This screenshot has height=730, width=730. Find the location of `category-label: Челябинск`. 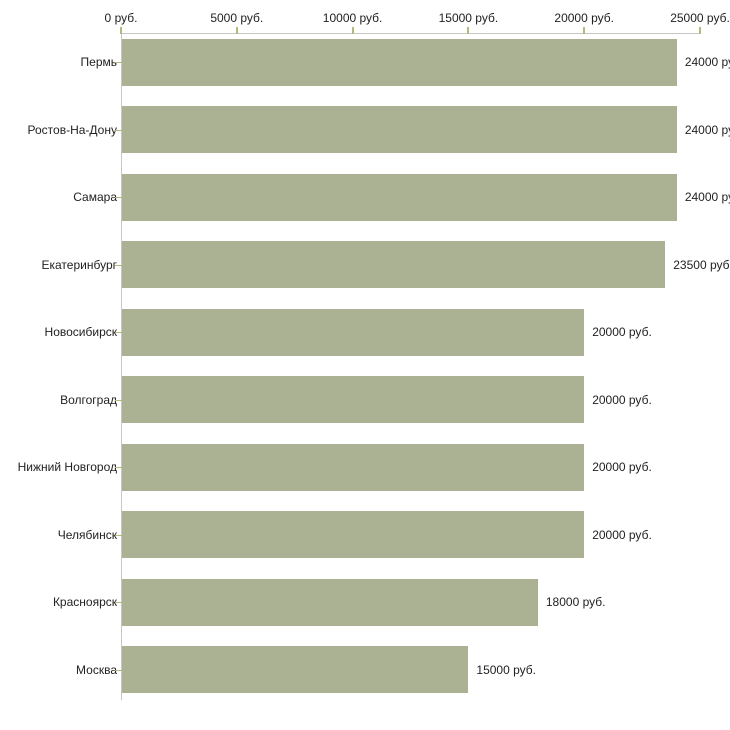

category-label: Челябинск is located at coordinates (87, 534).